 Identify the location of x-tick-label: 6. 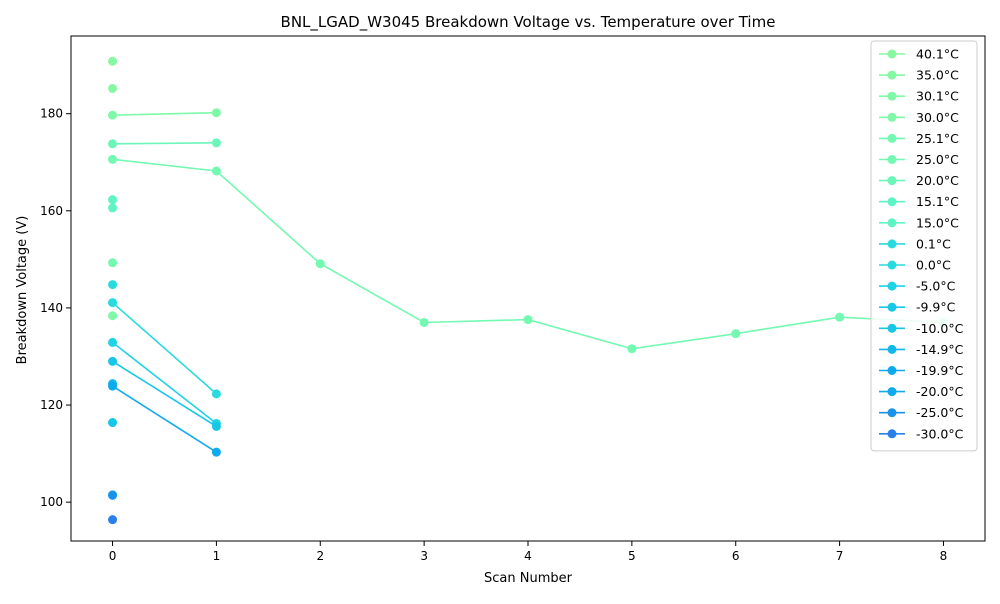
(736, 556).